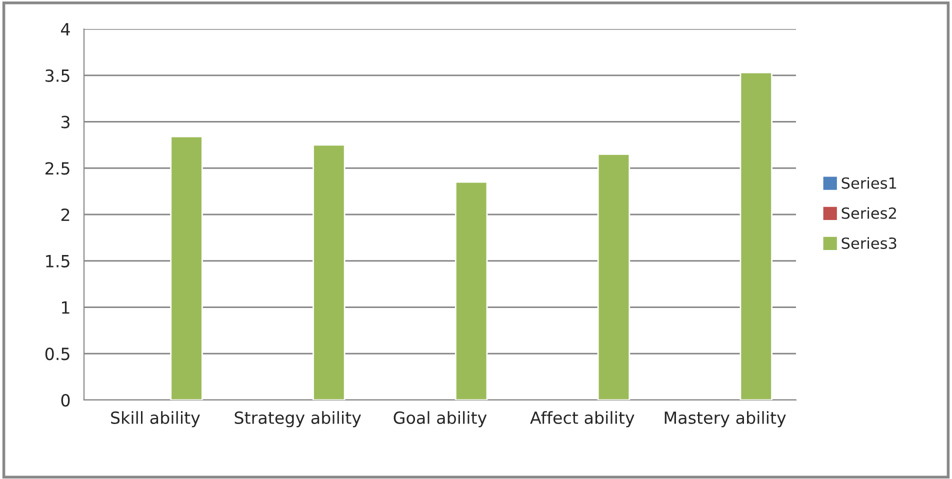 The width and height of the screenshot is (952, 479). What do you see at coordinates (58, 168) in the screenshot?
I see `y-tick-label: 2.5` at bounding box center [58, 168].